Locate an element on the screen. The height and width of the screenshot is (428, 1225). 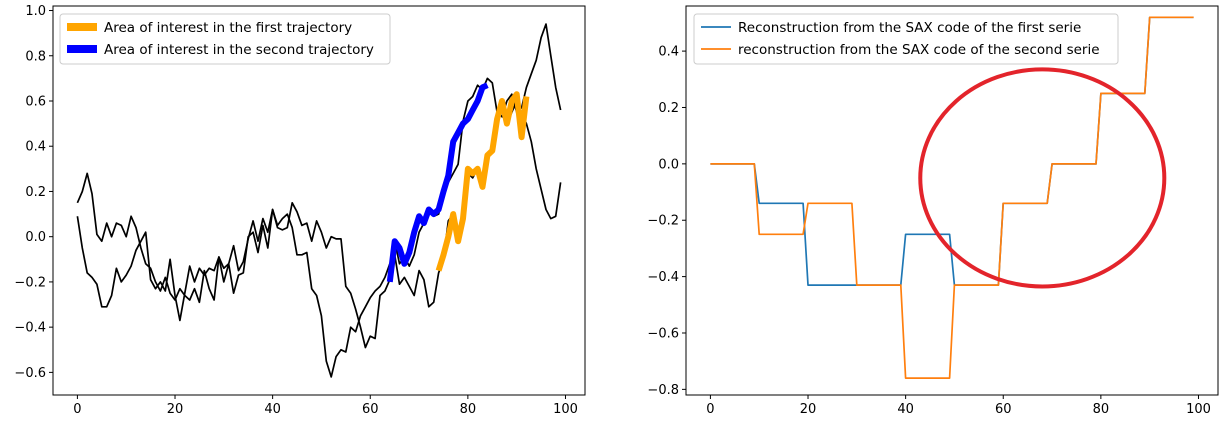
highlight-ellipse is located at coordinates (1042, 178).